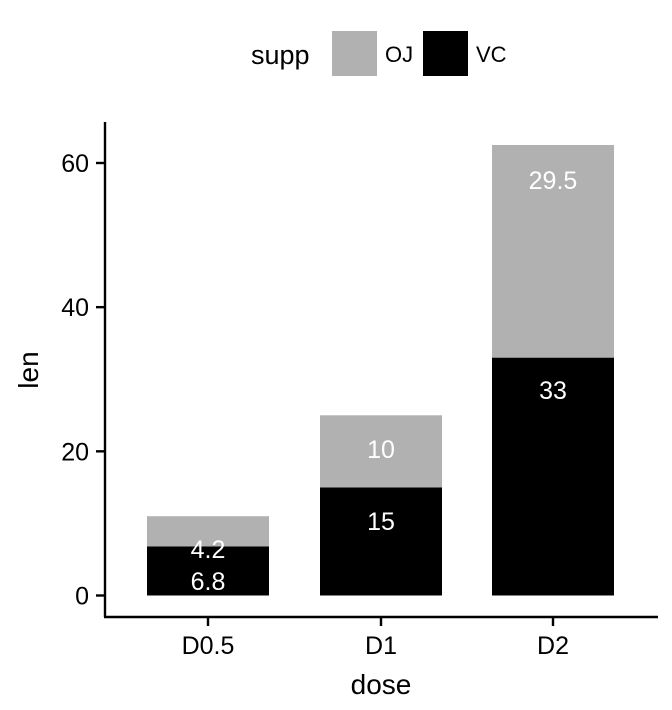  Describe the element at coordinates (553, 391) in the screenshot. I see `data-label-vc-d2: 33` at that location.